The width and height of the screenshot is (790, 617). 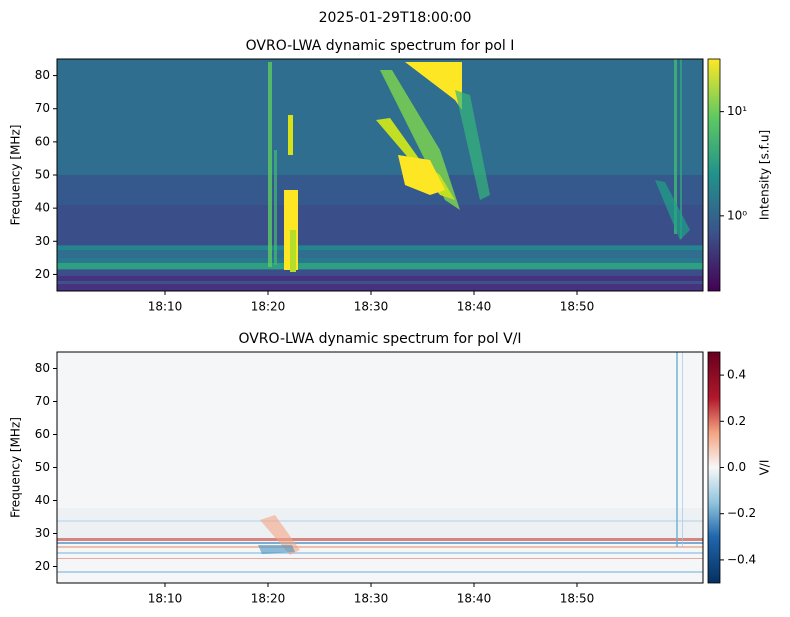 What do you see at coordinates (736, 467) in the screenshot?
I see `colorbar-tick-label: 0.0` at bounding box center [736, 467].